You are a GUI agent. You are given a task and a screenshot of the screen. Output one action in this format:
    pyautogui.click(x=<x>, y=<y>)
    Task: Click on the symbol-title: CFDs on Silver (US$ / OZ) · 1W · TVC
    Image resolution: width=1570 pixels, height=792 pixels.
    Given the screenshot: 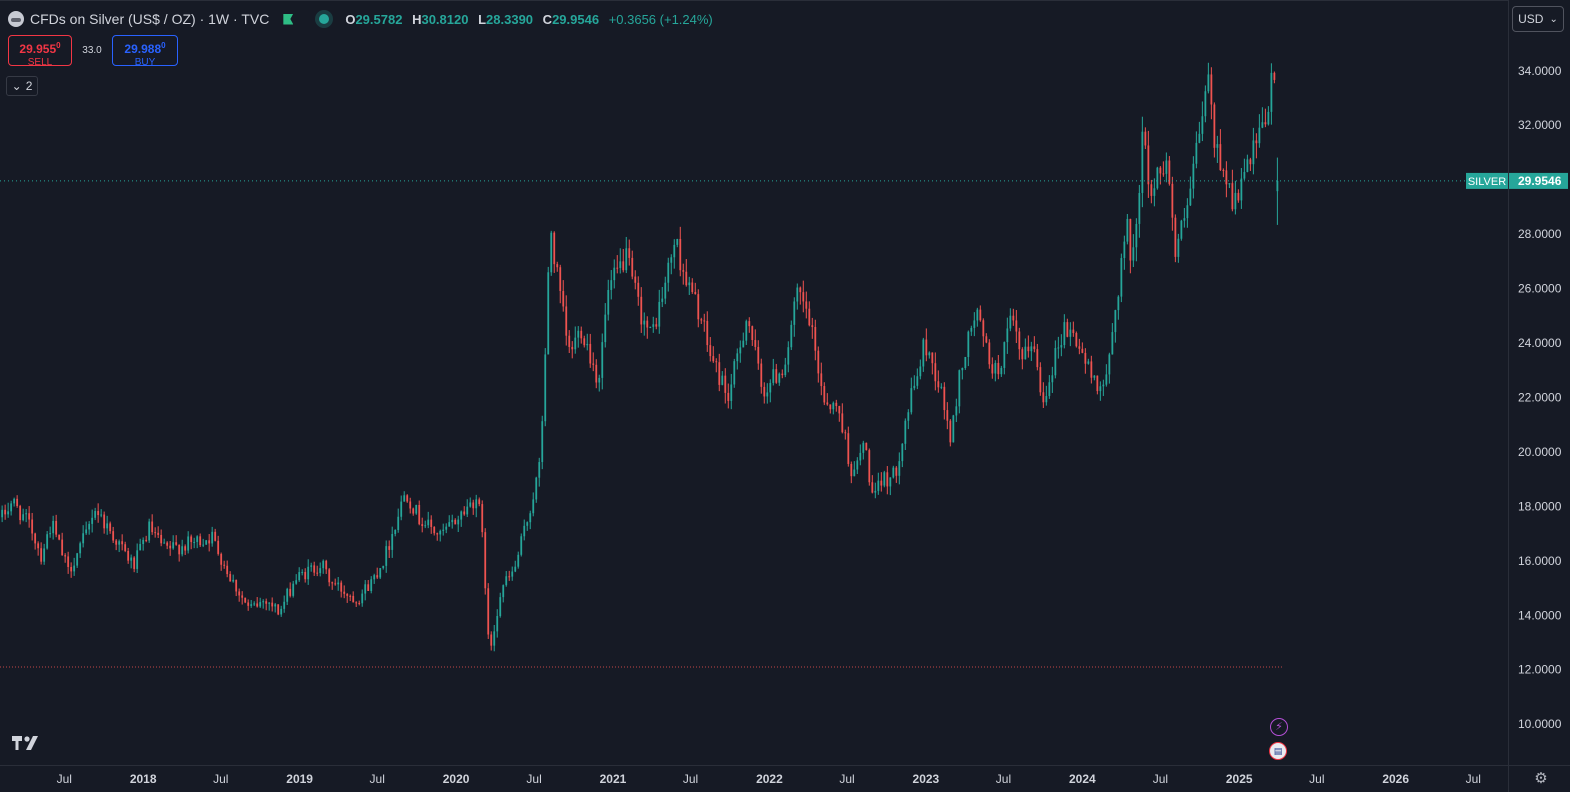 What is the action you would take?
    pyautogui.click(x=150, y=19)
    